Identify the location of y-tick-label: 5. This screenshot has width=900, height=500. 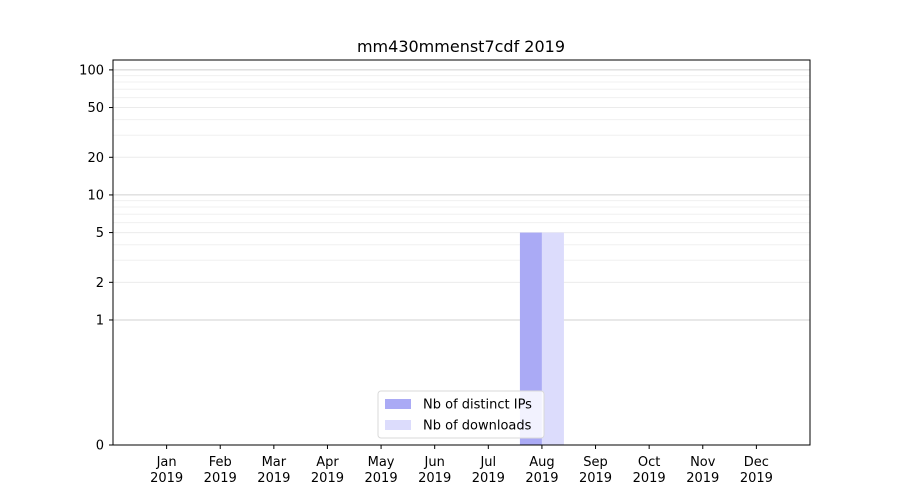
(100, 233).